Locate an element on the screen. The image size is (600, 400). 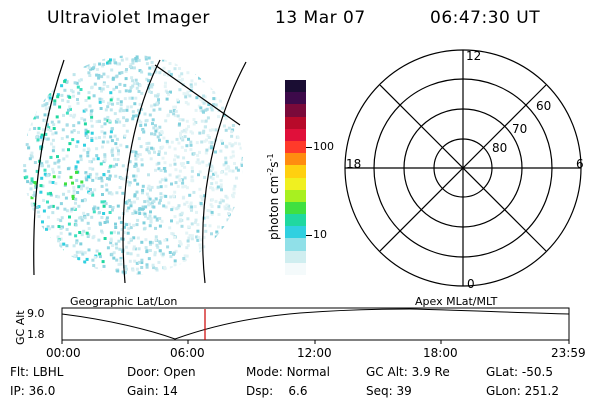
timeline-xtick-06: 06:00 is located at coordinates (187, 353).